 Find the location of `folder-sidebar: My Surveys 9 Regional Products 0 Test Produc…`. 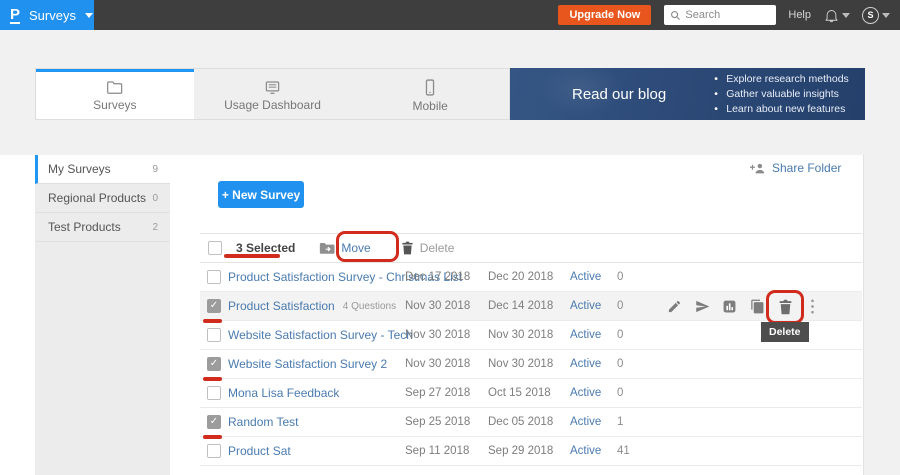

folder-sidebar: My Surveys 9 Regional Products 0 Test Produc… is located at coordinates (102, 315).